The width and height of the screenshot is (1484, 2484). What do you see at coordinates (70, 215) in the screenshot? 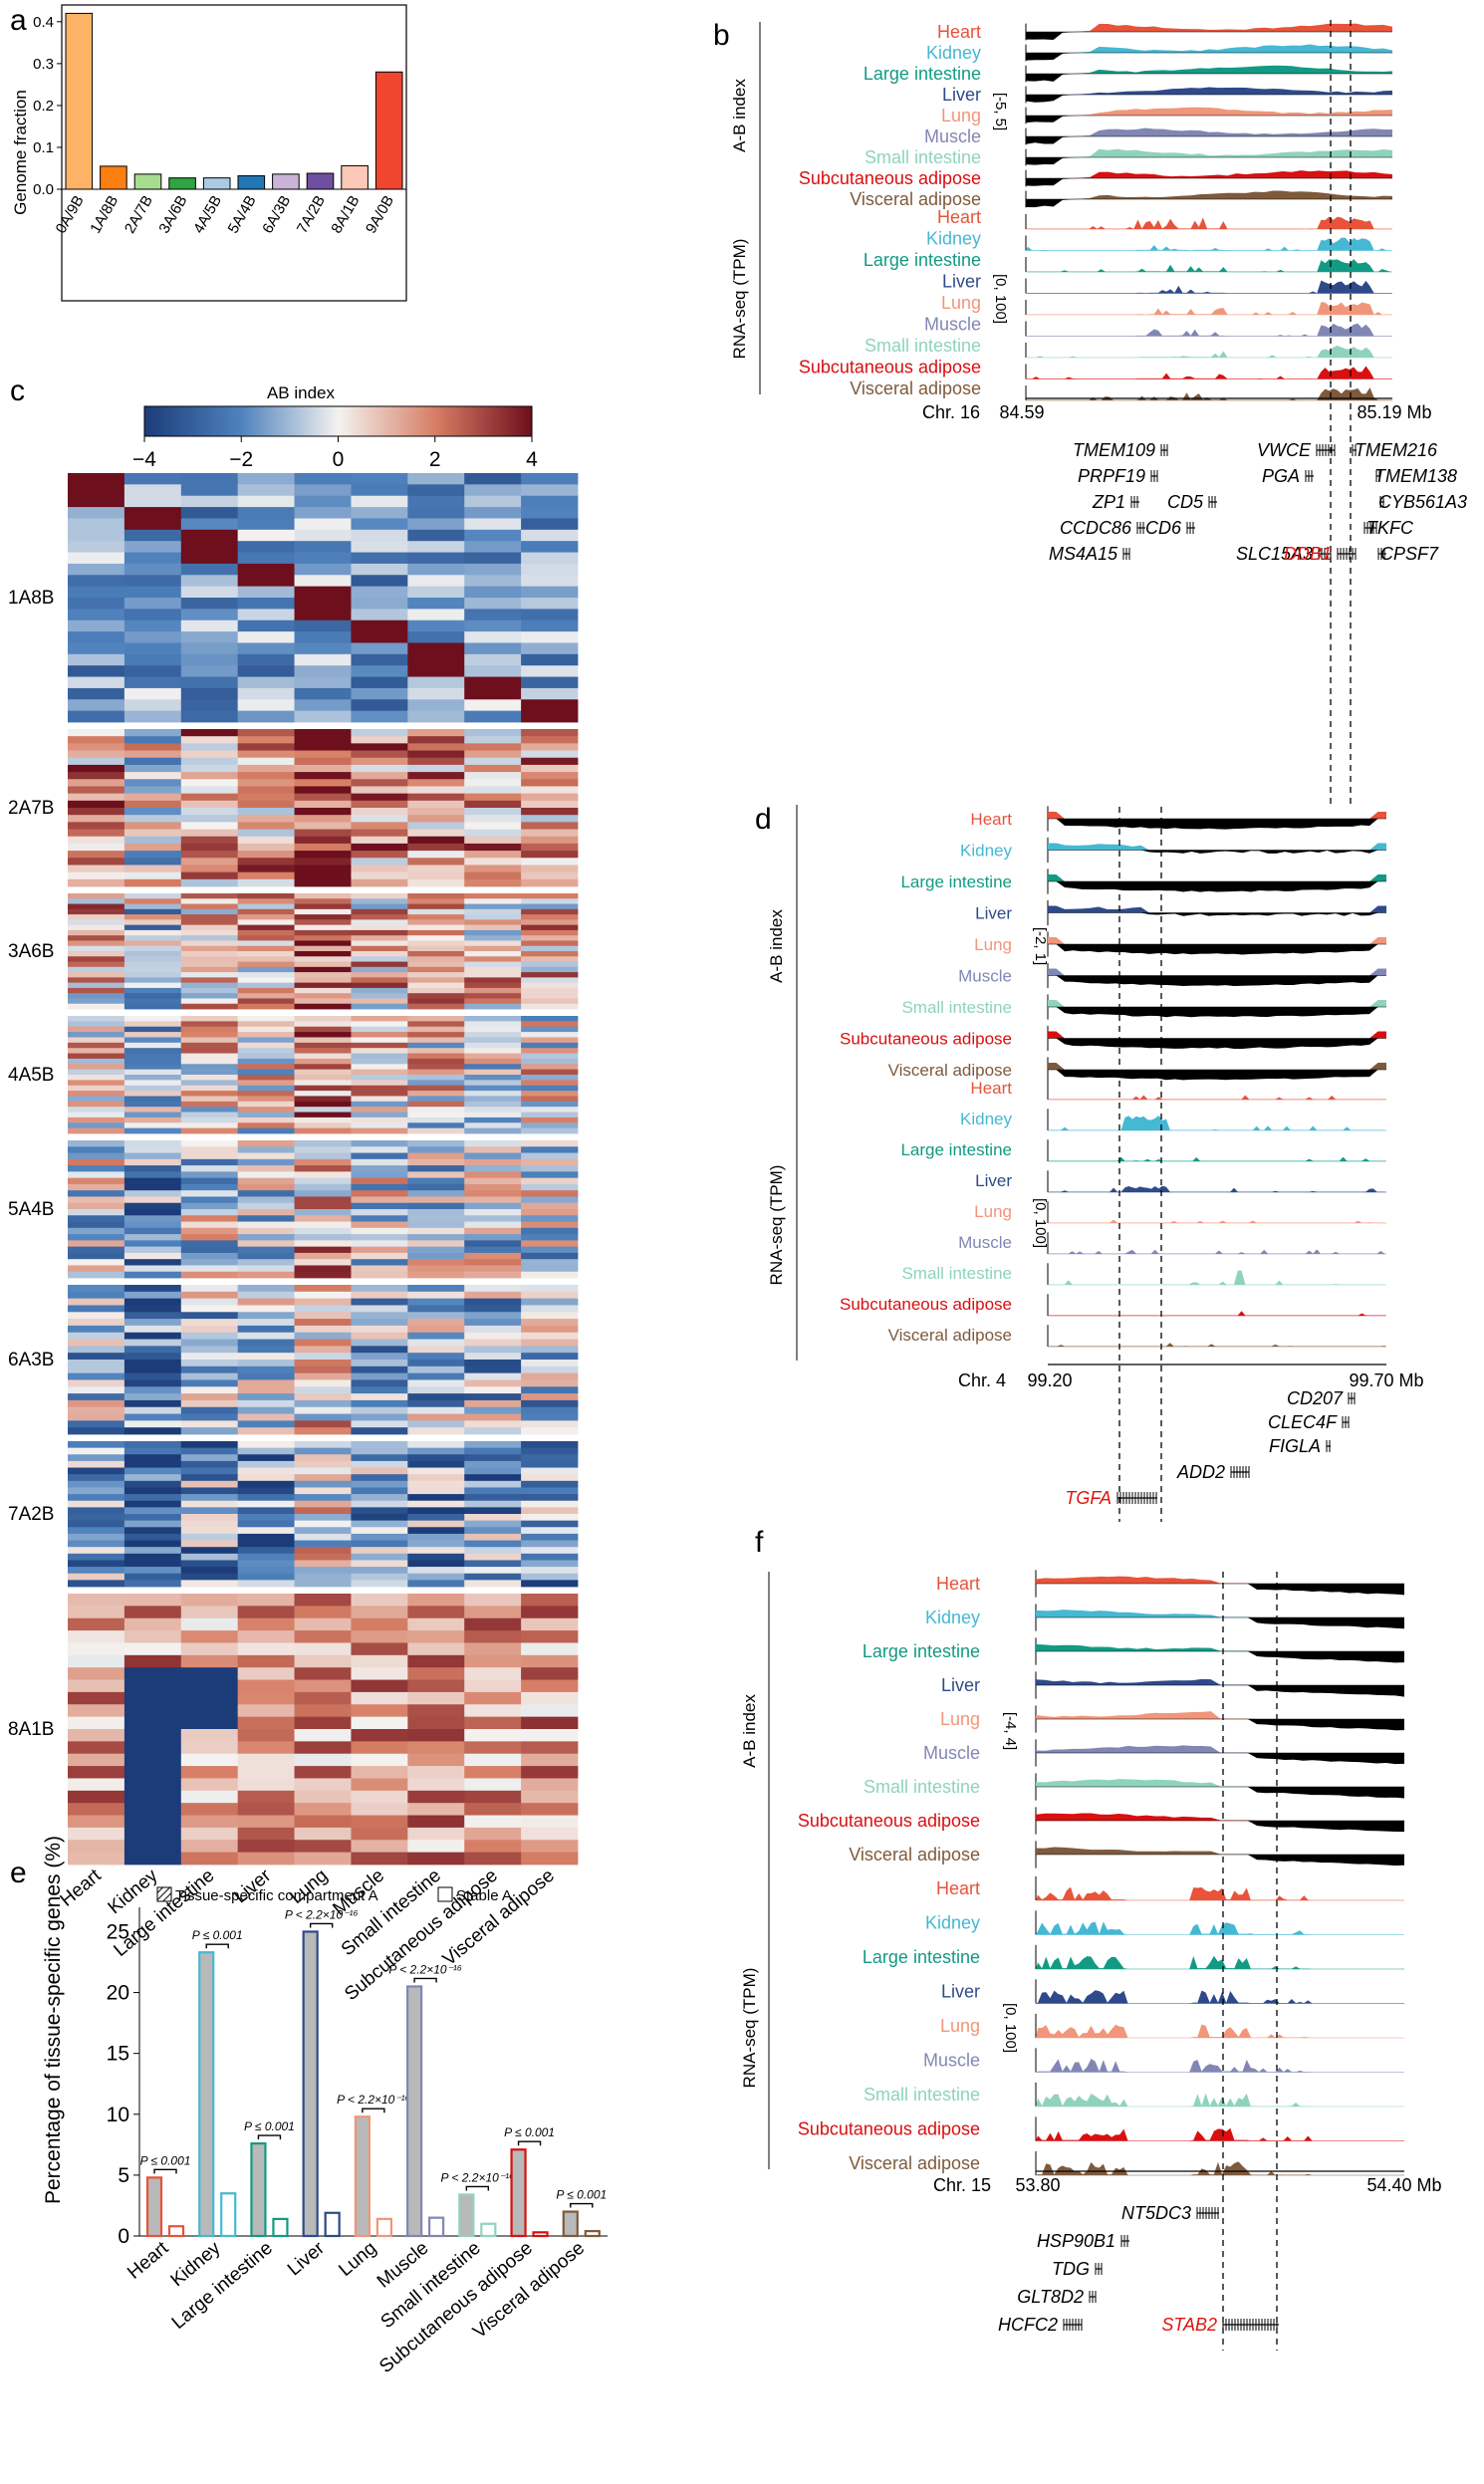
I see `a-xlabel-0a-9b: 0A/9B` at bounding box center [70, 215].